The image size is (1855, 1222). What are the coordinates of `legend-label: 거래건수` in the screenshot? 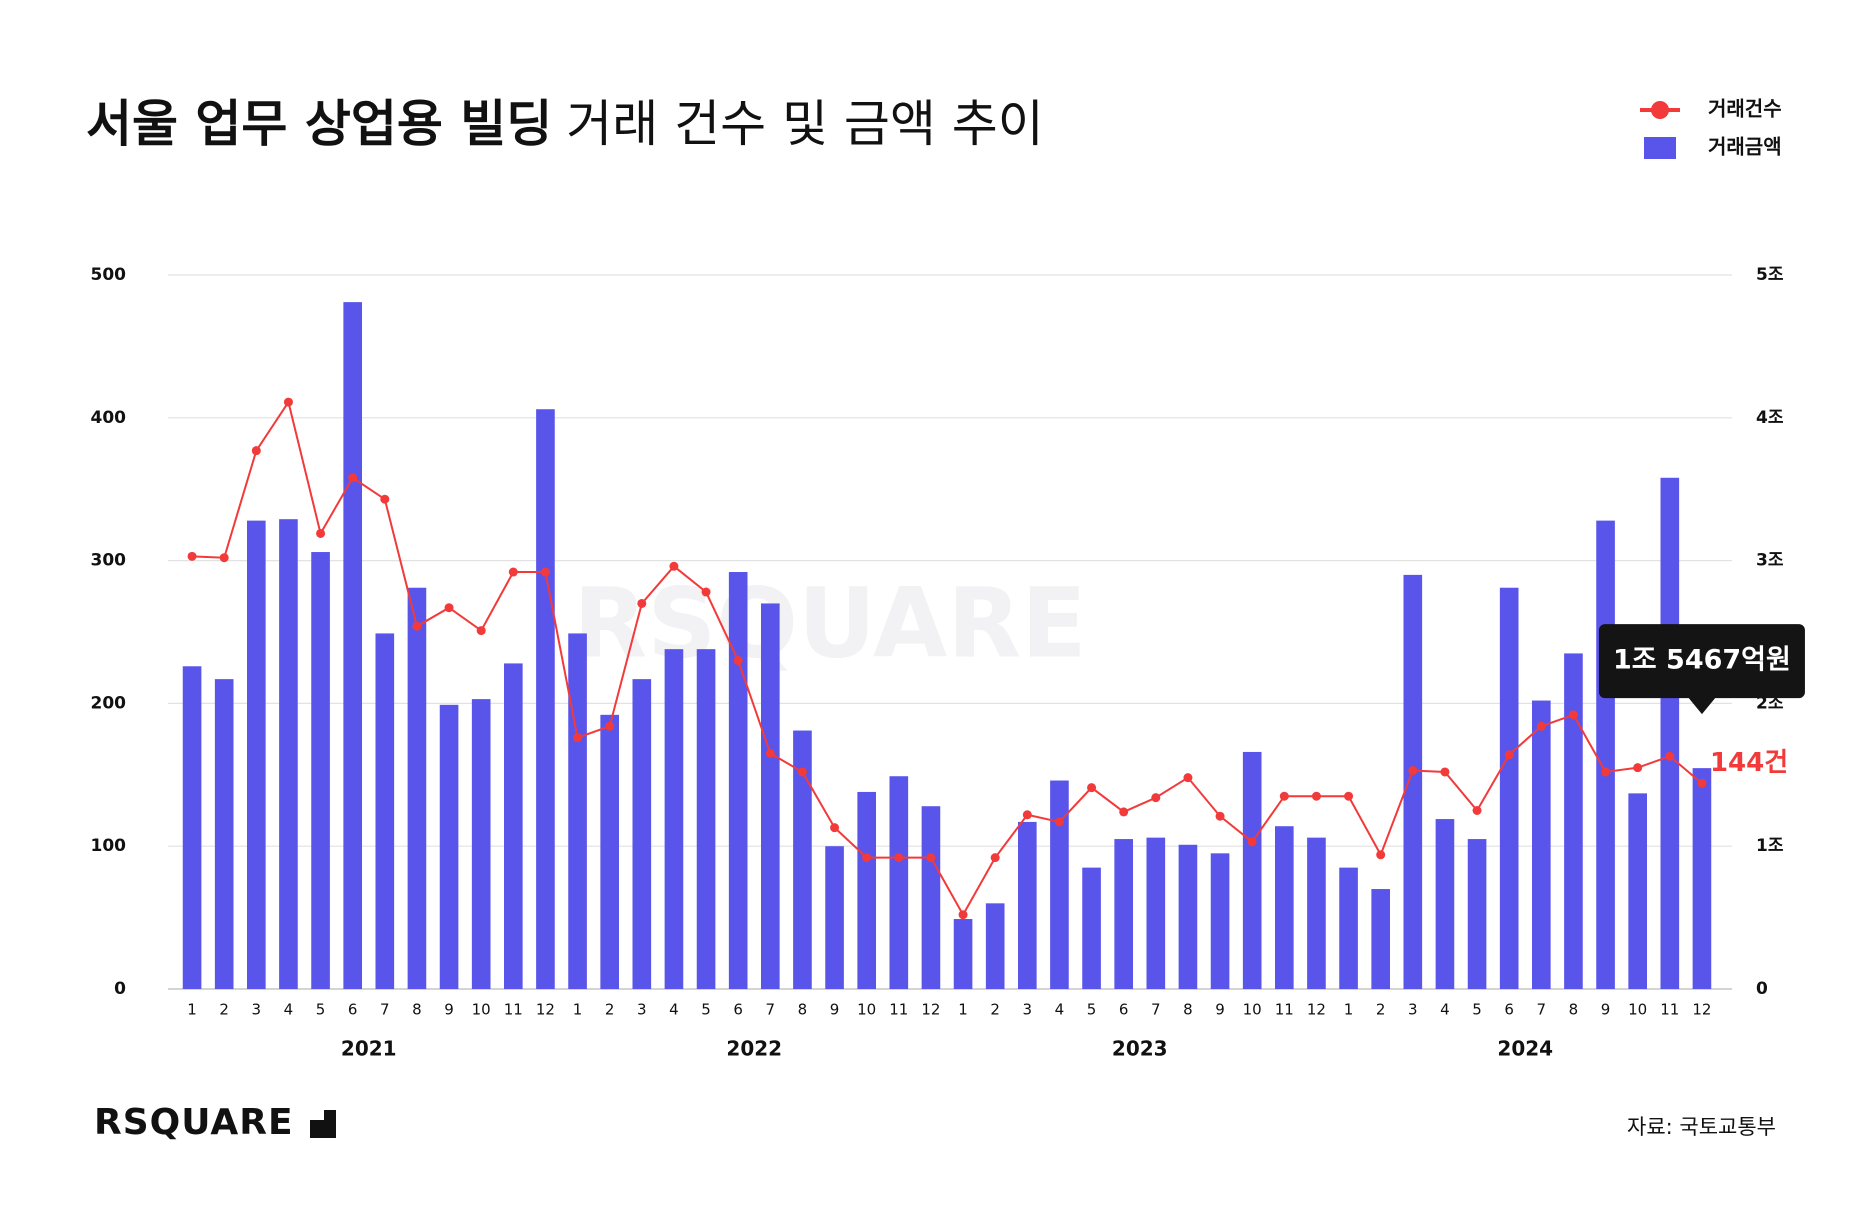 It's located at (1745, 109).